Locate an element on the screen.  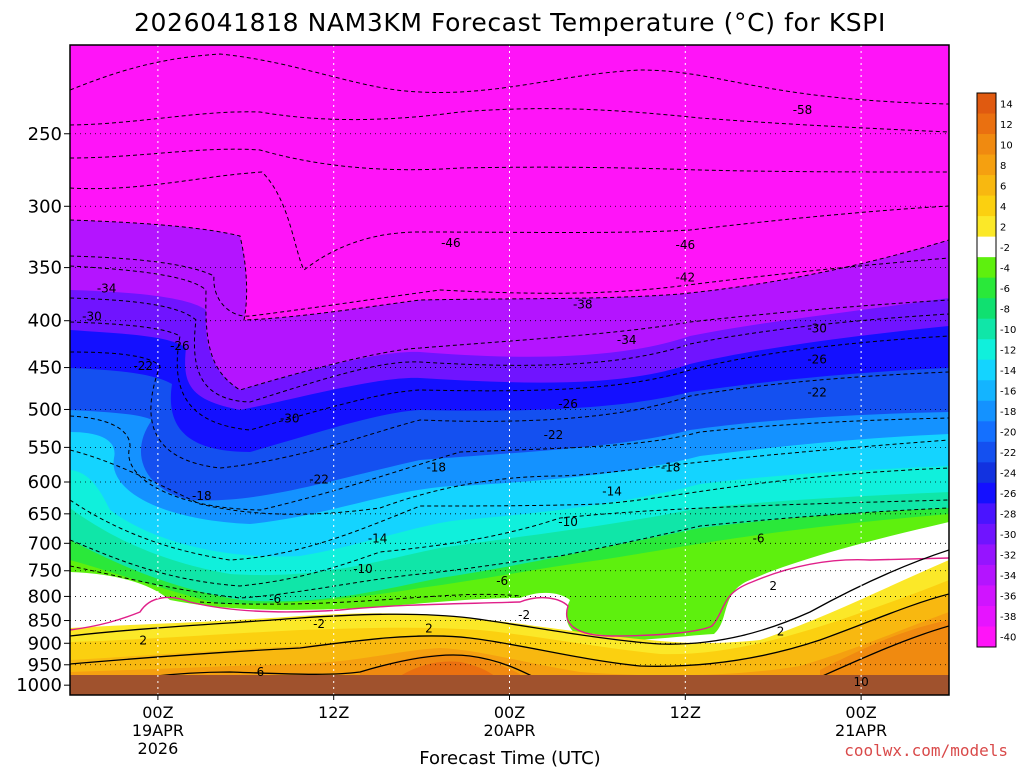
colorbar-label: -26 is located at coordinates (1008, 494).